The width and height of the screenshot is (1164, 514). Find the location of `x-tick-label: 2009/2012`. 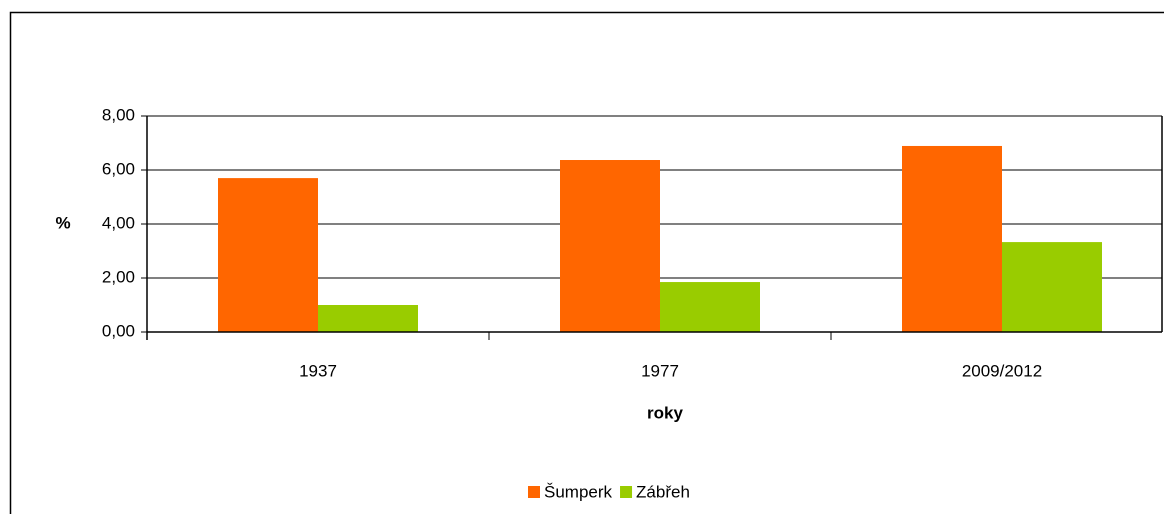

x-tick-label: 2009/2012 is located at coordinates (1002, 370).